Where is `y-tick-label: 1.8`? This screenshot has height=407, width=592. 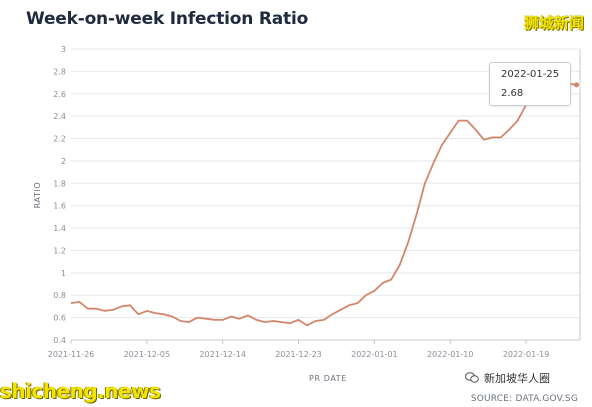
y-tick-label: 1.8 is located at coordinates (59, 183).